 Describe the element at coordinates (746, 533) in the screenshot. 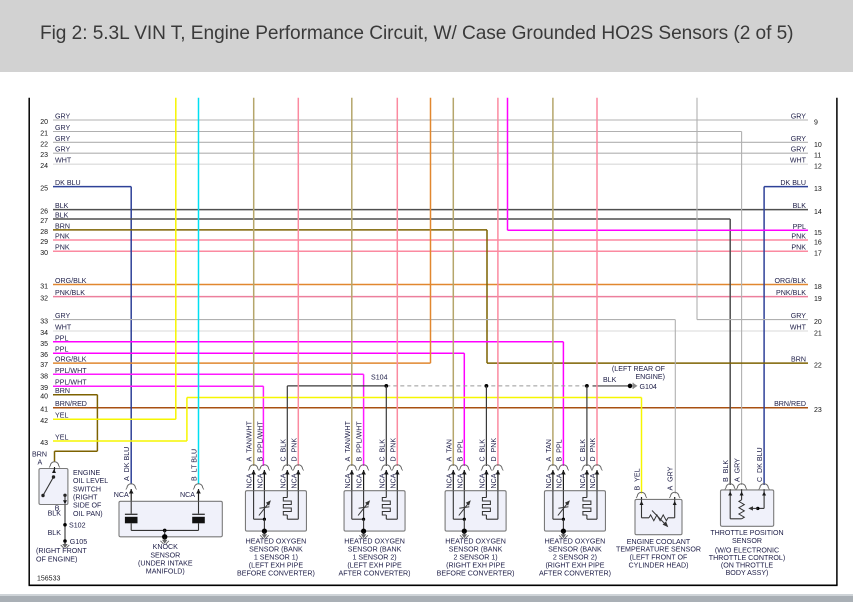

I see `svg-text: THROTTLE POSITION` at that location.